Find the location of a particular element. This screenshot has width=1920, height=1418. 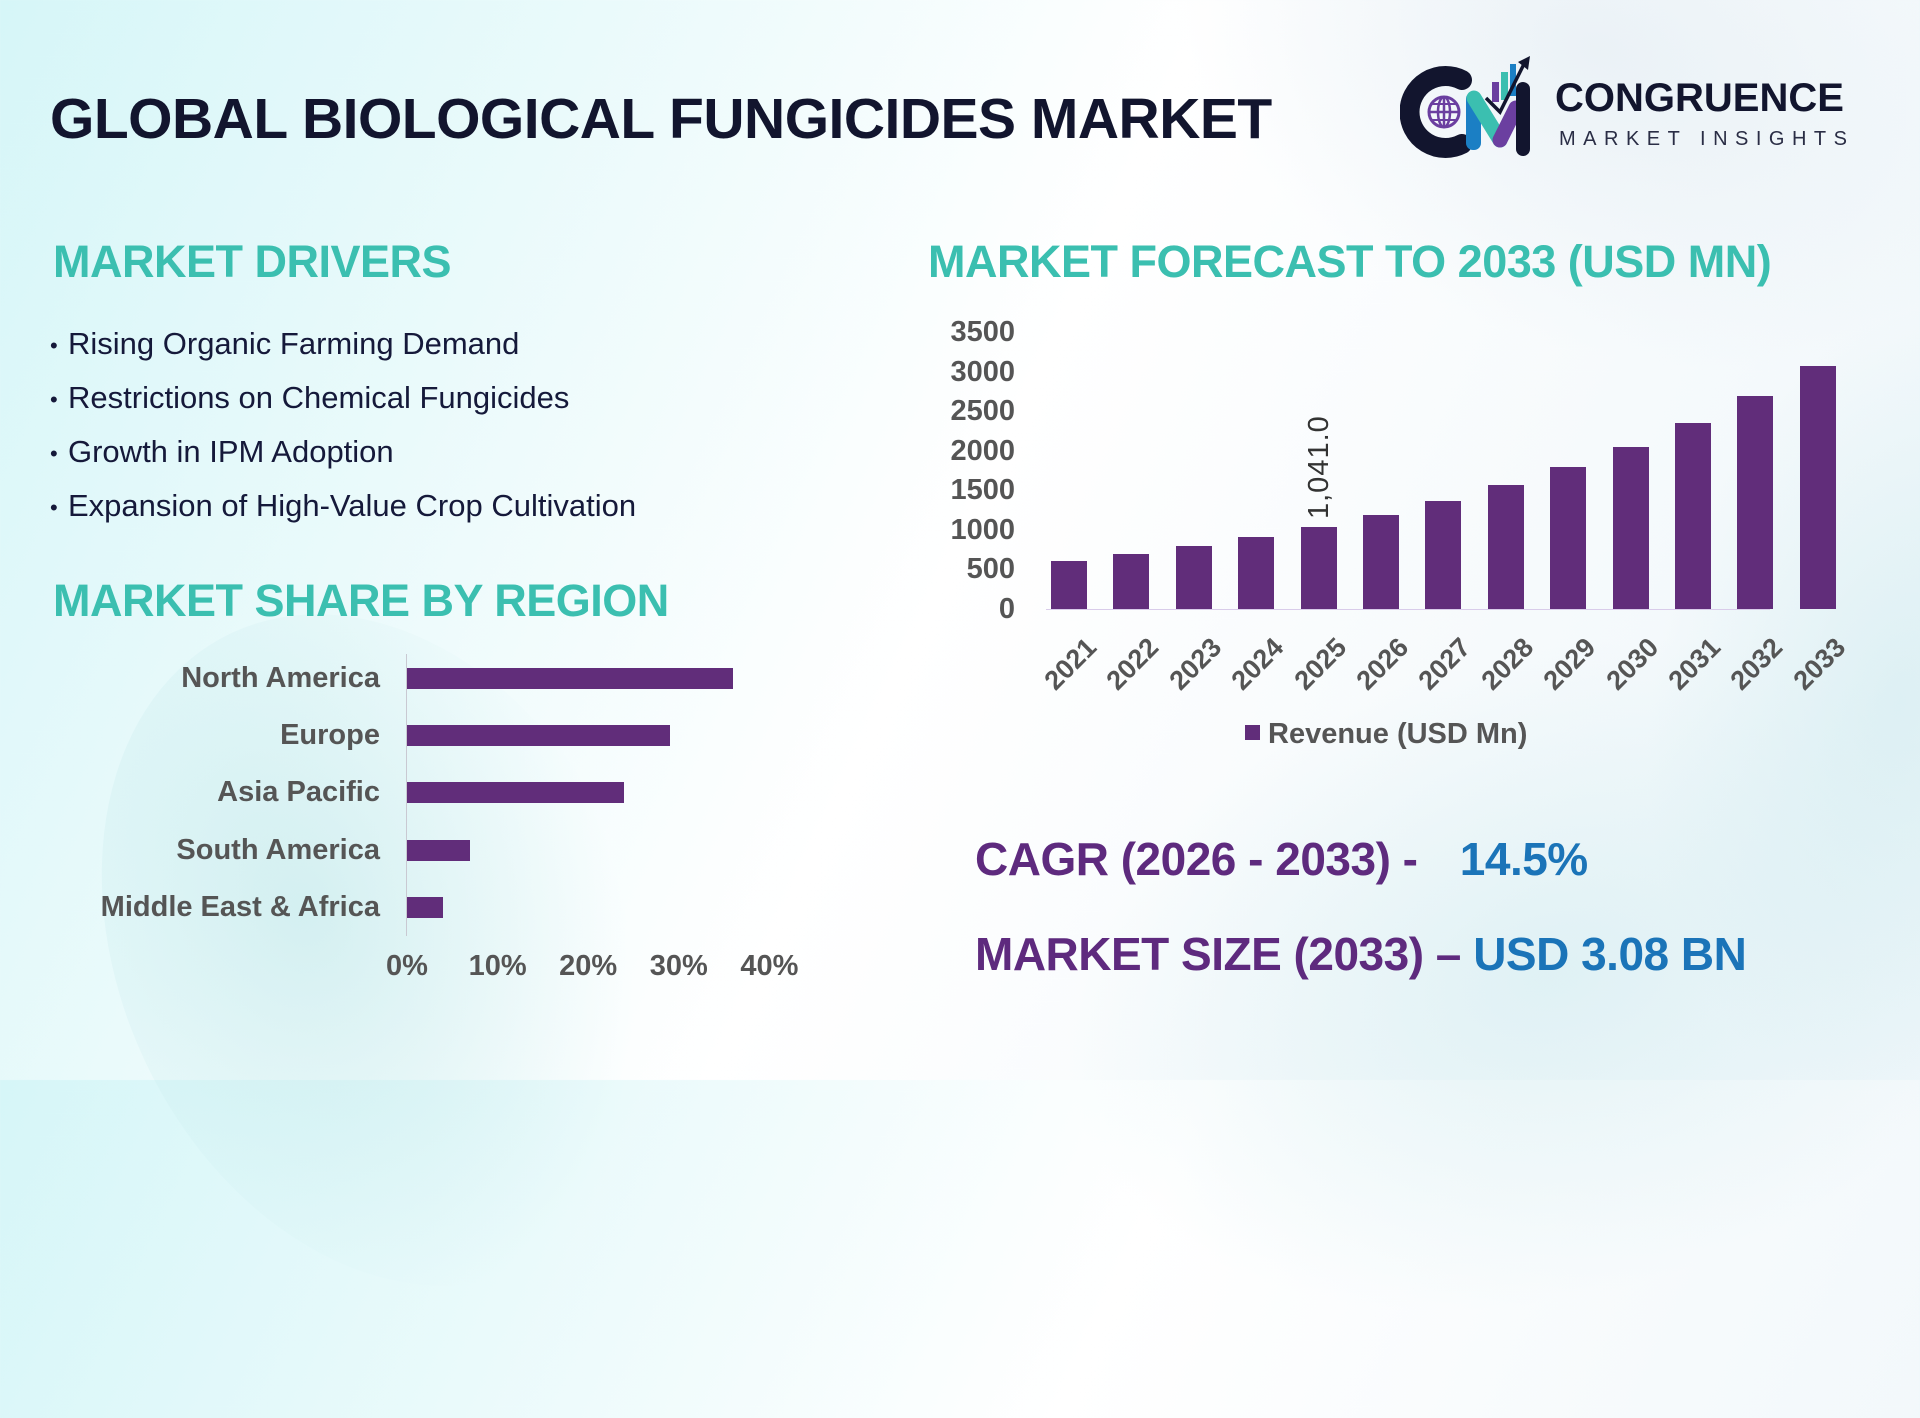

legend-swatch-icon is located at coordinates (1252, 732).